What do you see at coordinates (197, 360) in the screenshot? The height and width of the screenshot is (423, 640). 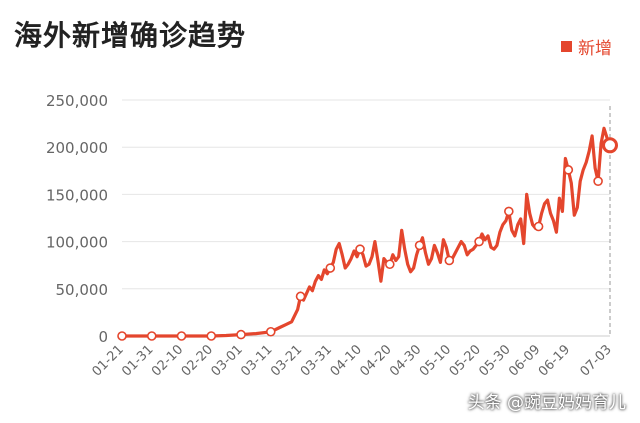 I see `x-tick-label: 02-20` at bounding box center [197, 360].